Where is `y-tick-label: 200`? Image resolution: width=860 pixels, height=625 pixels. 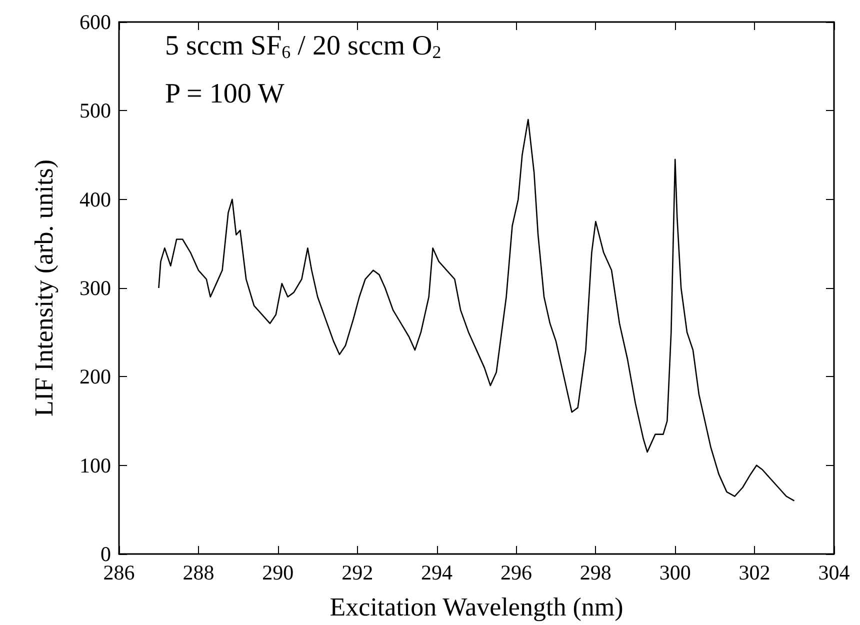 y-tick-label: 200 is located at coordinates (95, 376).